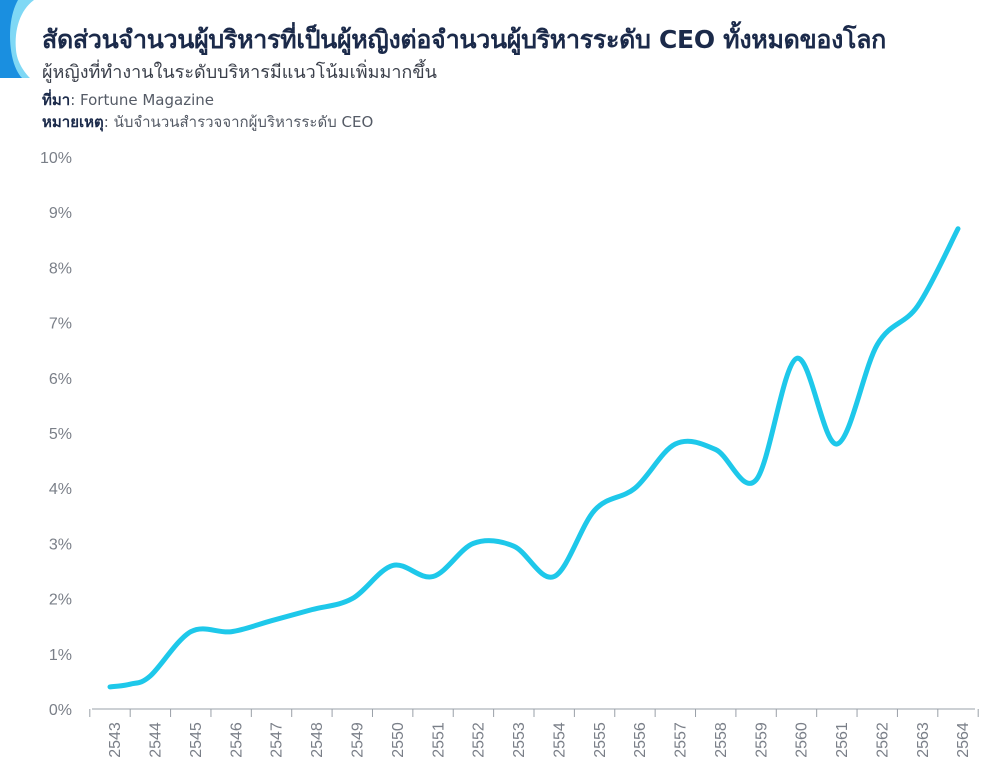  I want to click on y-tick-label: 4%, so click(60, 489).